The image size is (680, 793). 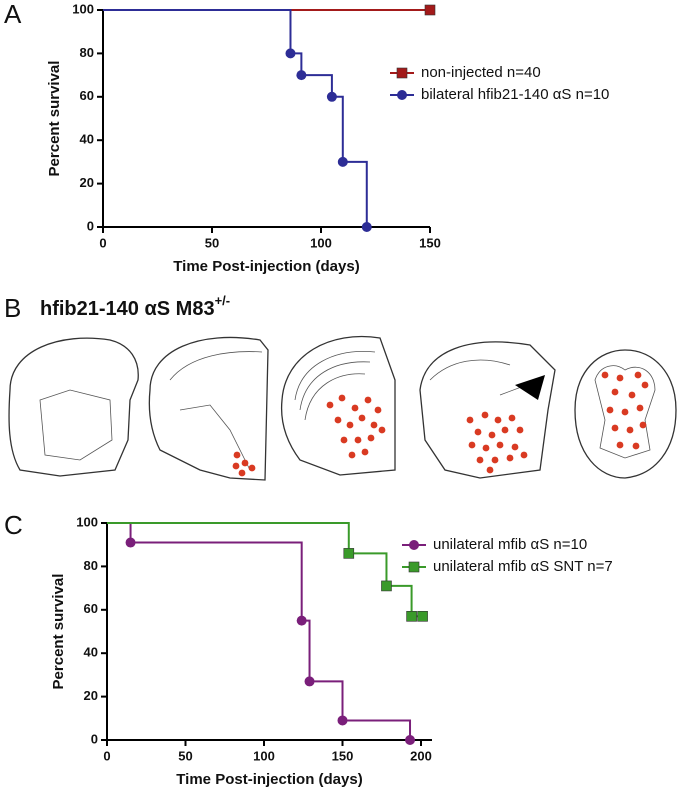 I want to click on y-tick-label: 100, so click(x=83, y=8).